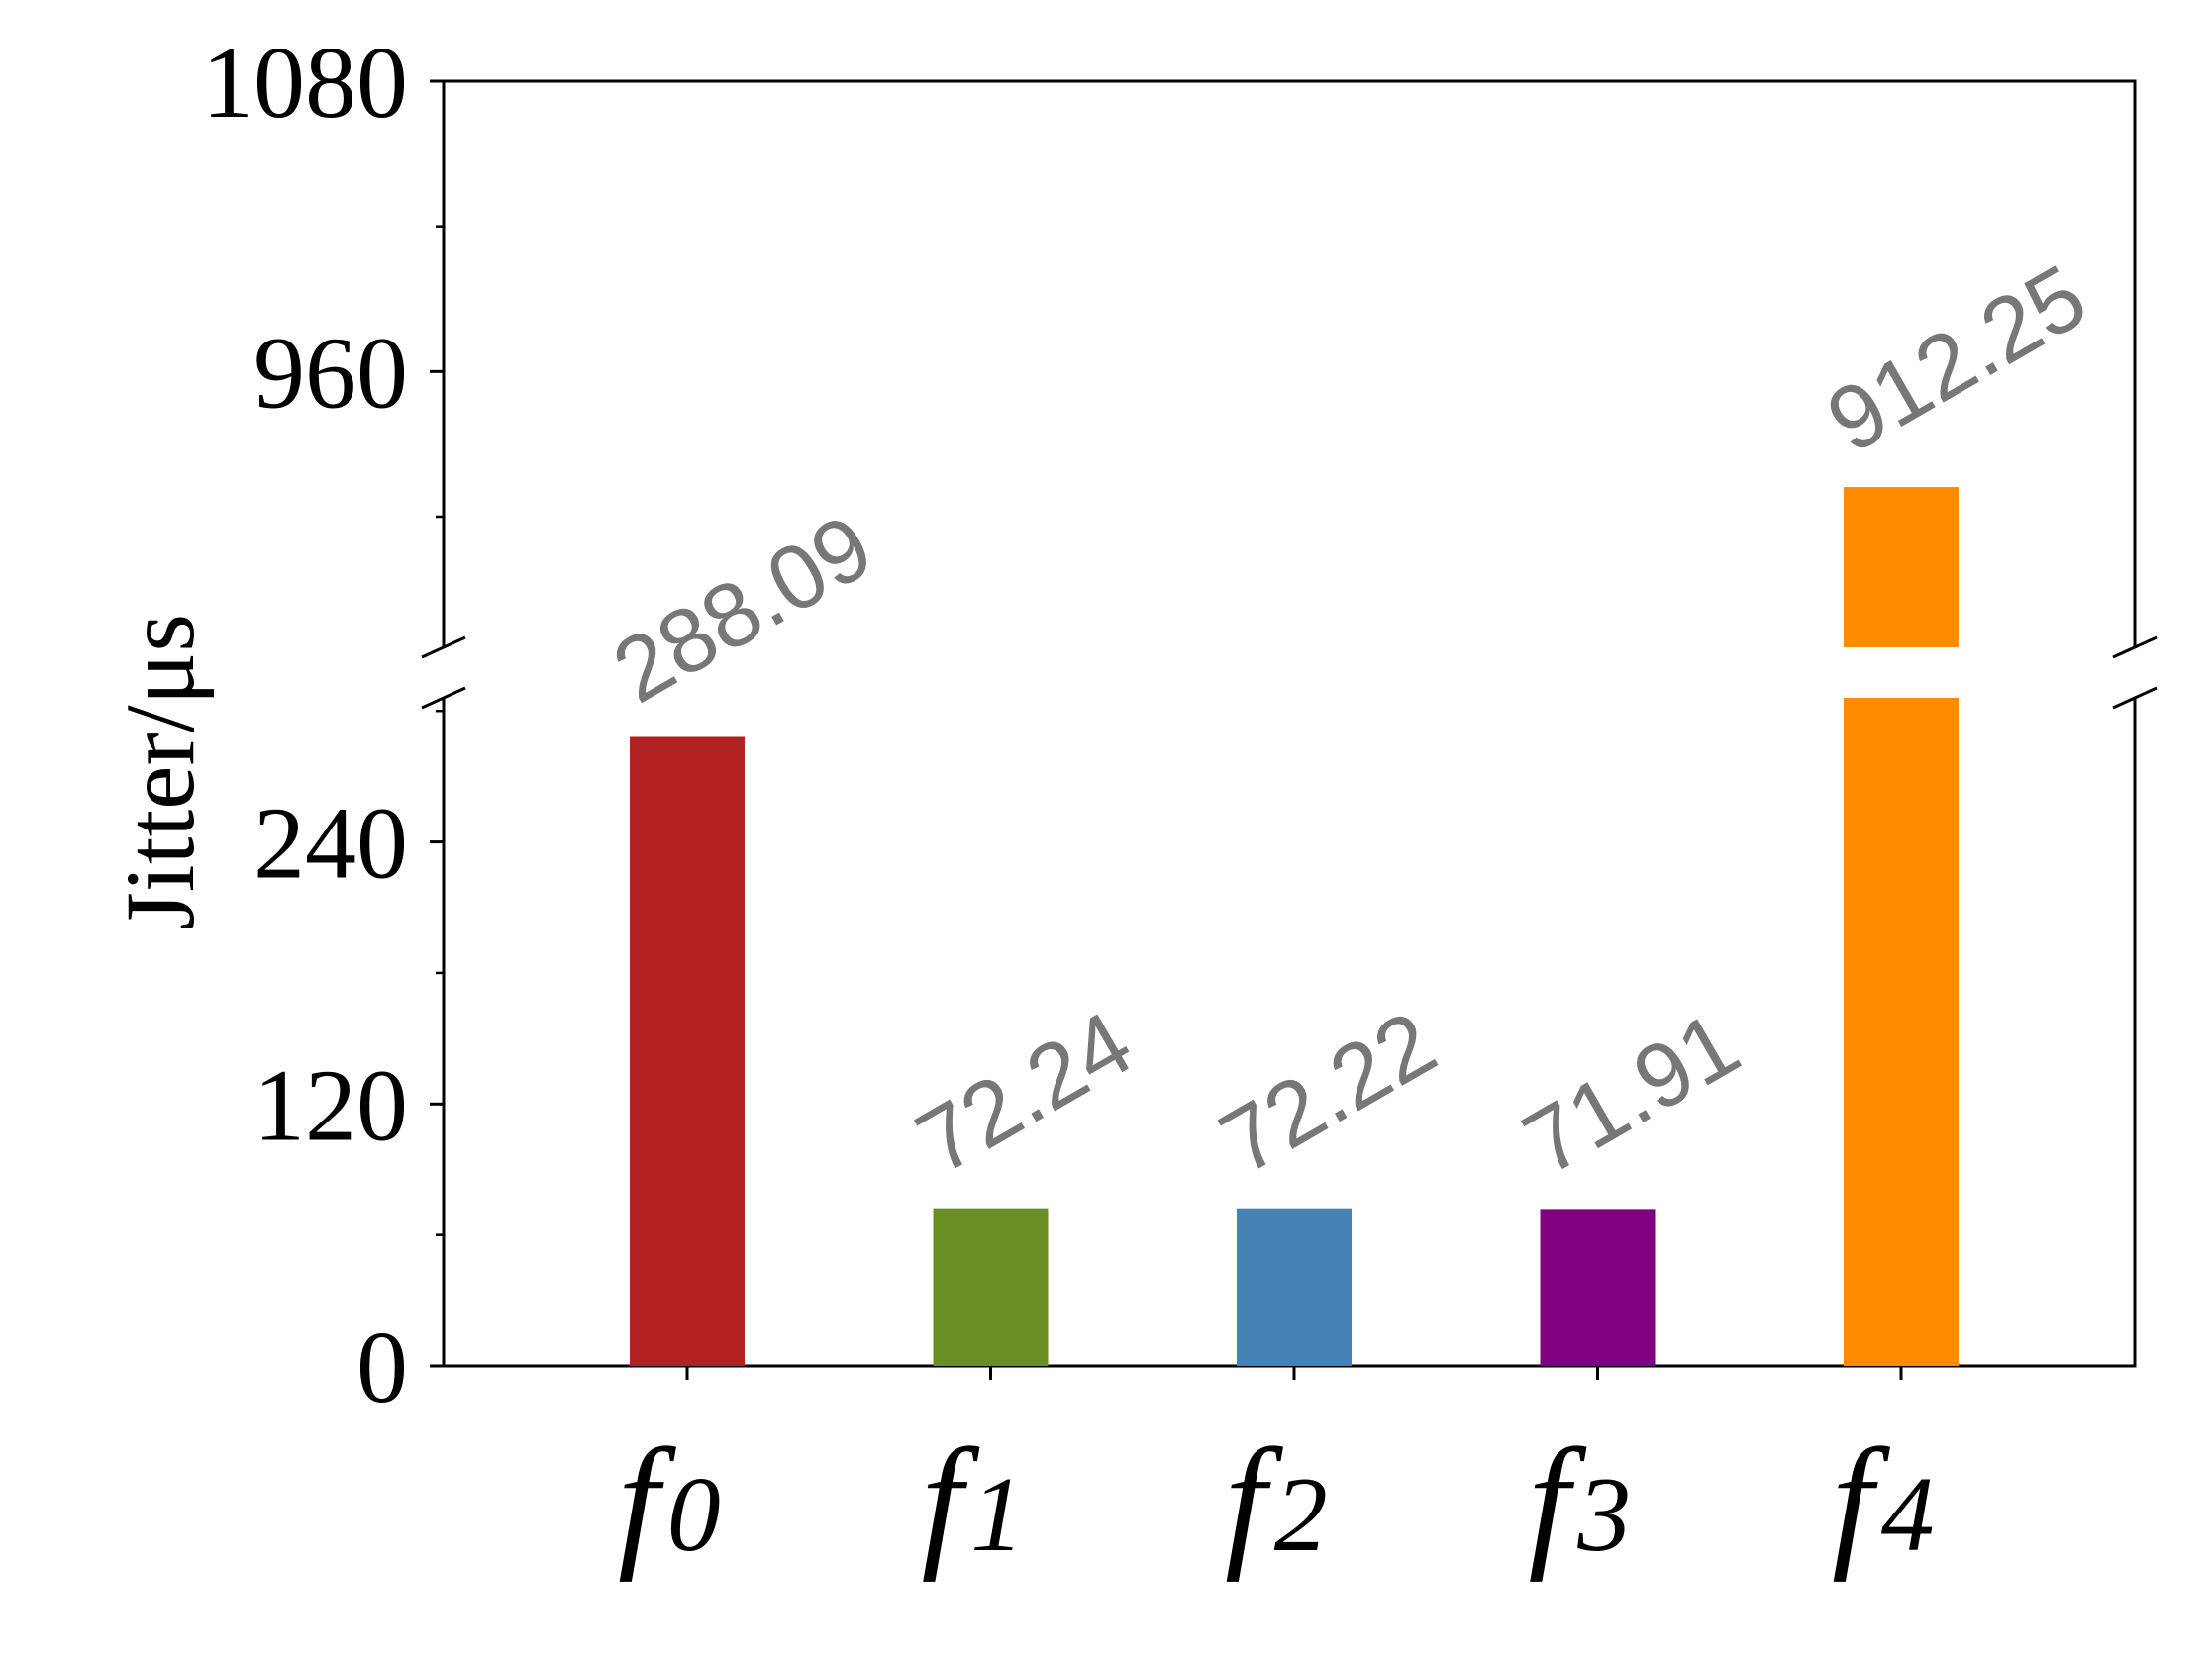  Describe the element at coordinates (1901, 1032) in the screenshot. I see `bar-4-lower` at that location.